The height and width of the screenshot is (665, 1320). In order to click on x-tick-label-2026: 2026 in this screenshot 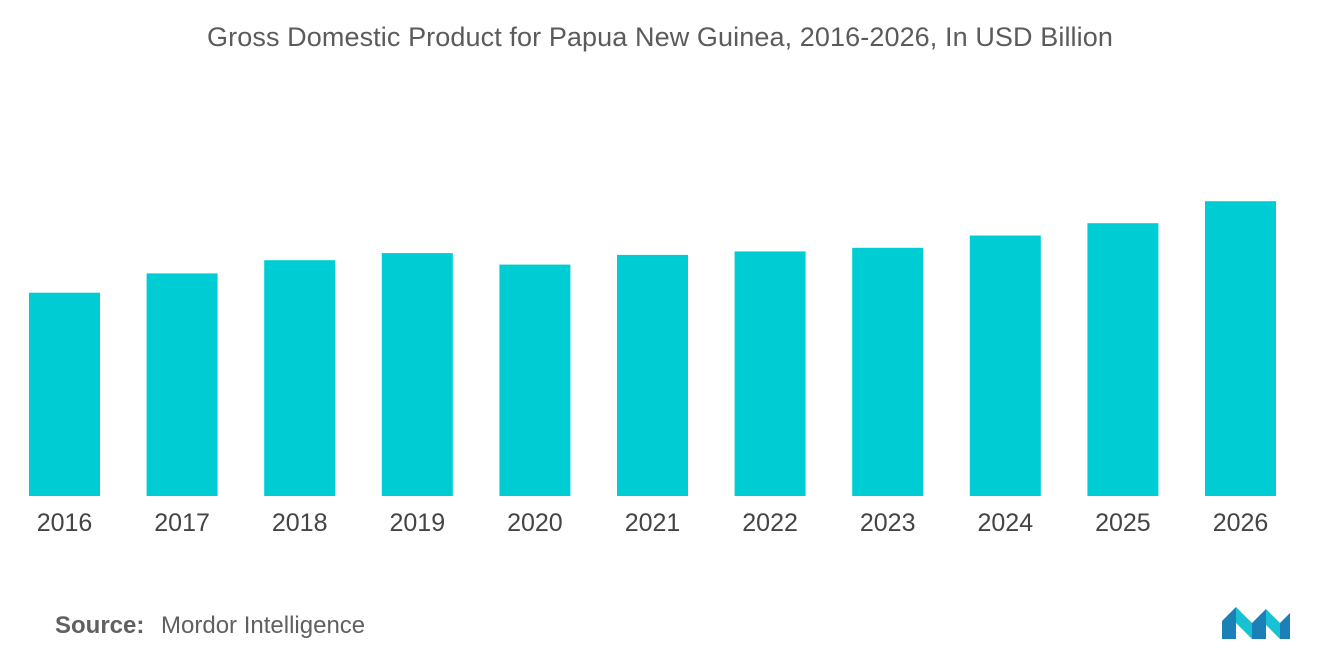, I will do `click(1241, 523)`.